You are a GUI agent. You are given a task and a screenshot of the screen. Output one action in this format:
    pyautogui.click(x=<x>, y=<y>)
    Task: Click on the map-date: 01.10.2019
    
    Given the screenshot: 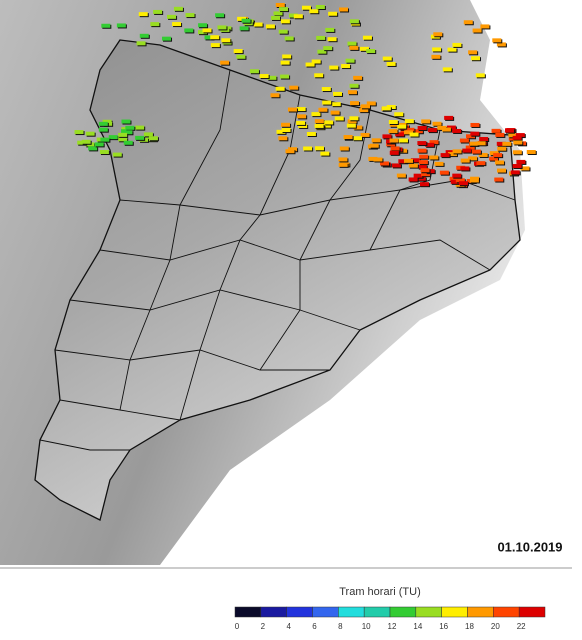 What is the action you would take?
    pyautogui.click(x=529, y=546)
    